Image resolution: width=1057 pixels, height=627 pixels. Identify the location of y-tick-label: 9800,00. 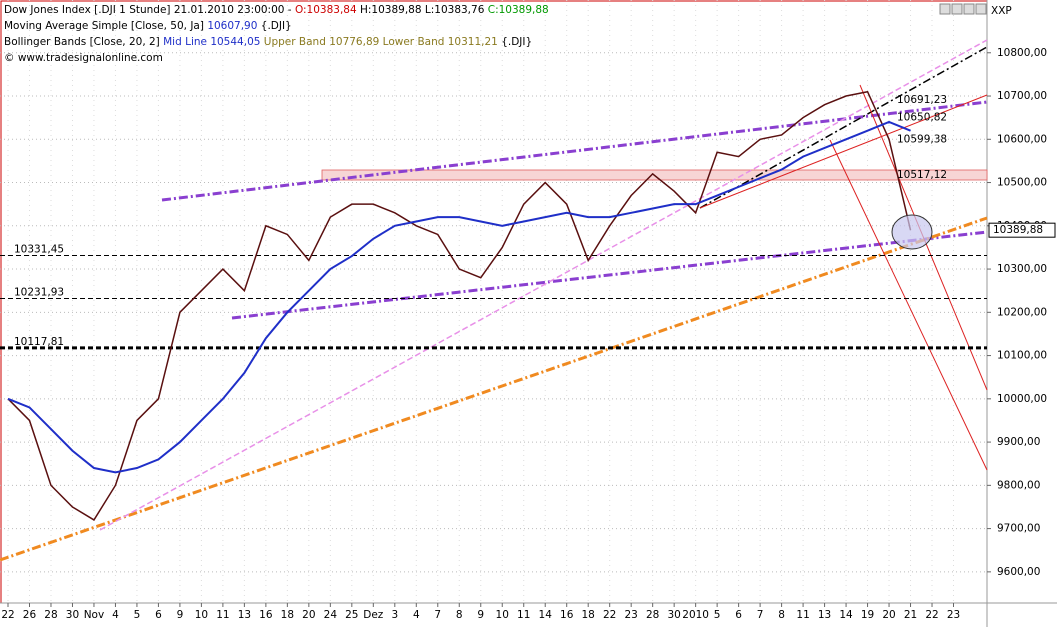
(1018, 485).